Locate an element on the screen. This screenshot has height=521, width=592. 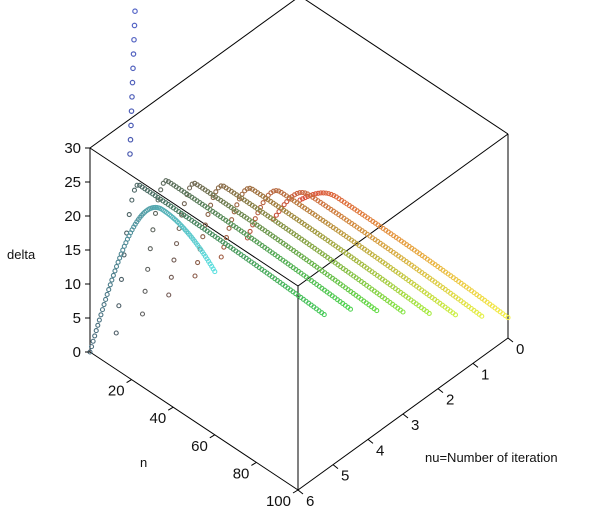
x-axis-label: n is located at coordinates (143, 462).